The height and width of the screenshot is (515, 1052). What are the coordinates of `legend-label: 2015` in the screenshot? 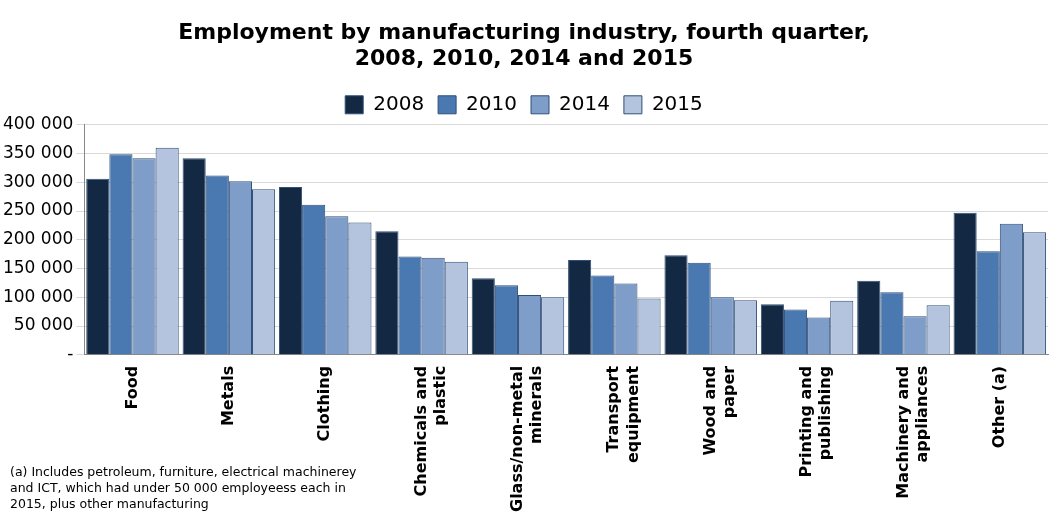 It's located at (677, 103).